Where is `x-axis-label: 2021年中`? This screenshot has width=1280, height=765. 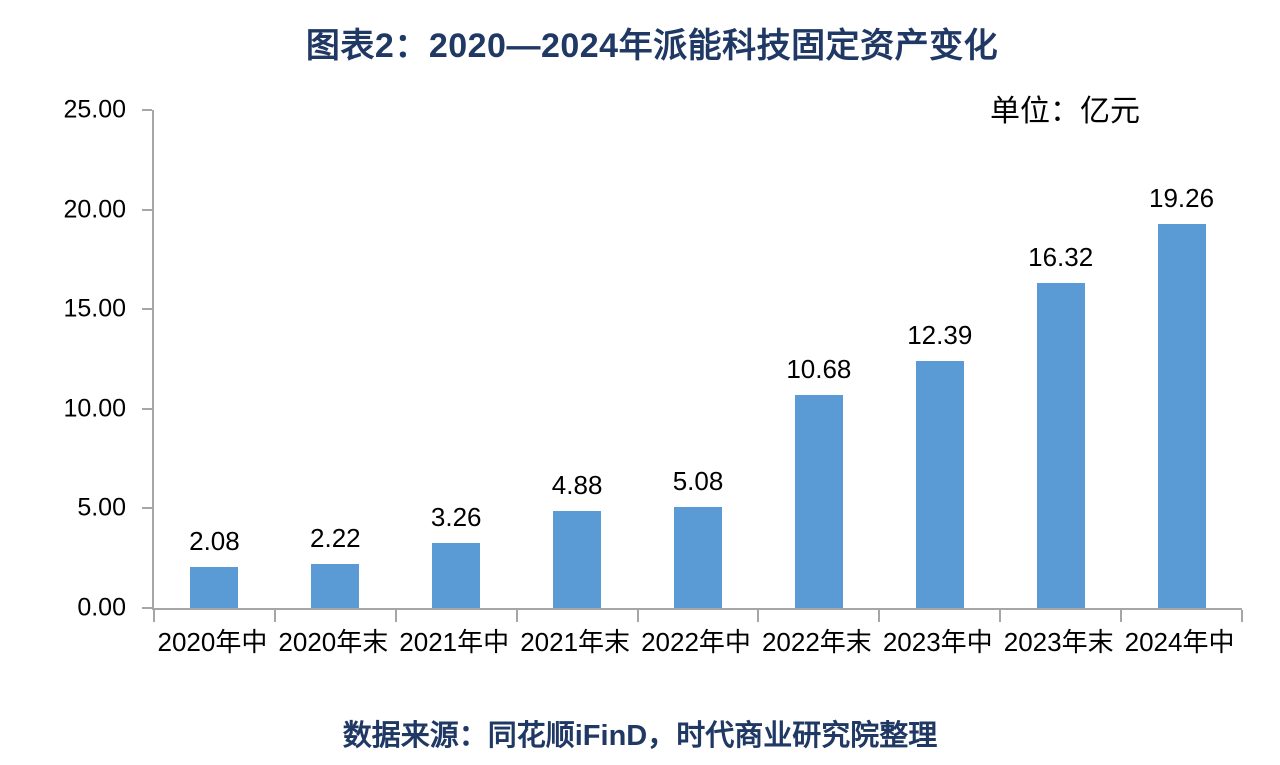
x-axis-label: 2021年中 is located at coordinates (454, 642).